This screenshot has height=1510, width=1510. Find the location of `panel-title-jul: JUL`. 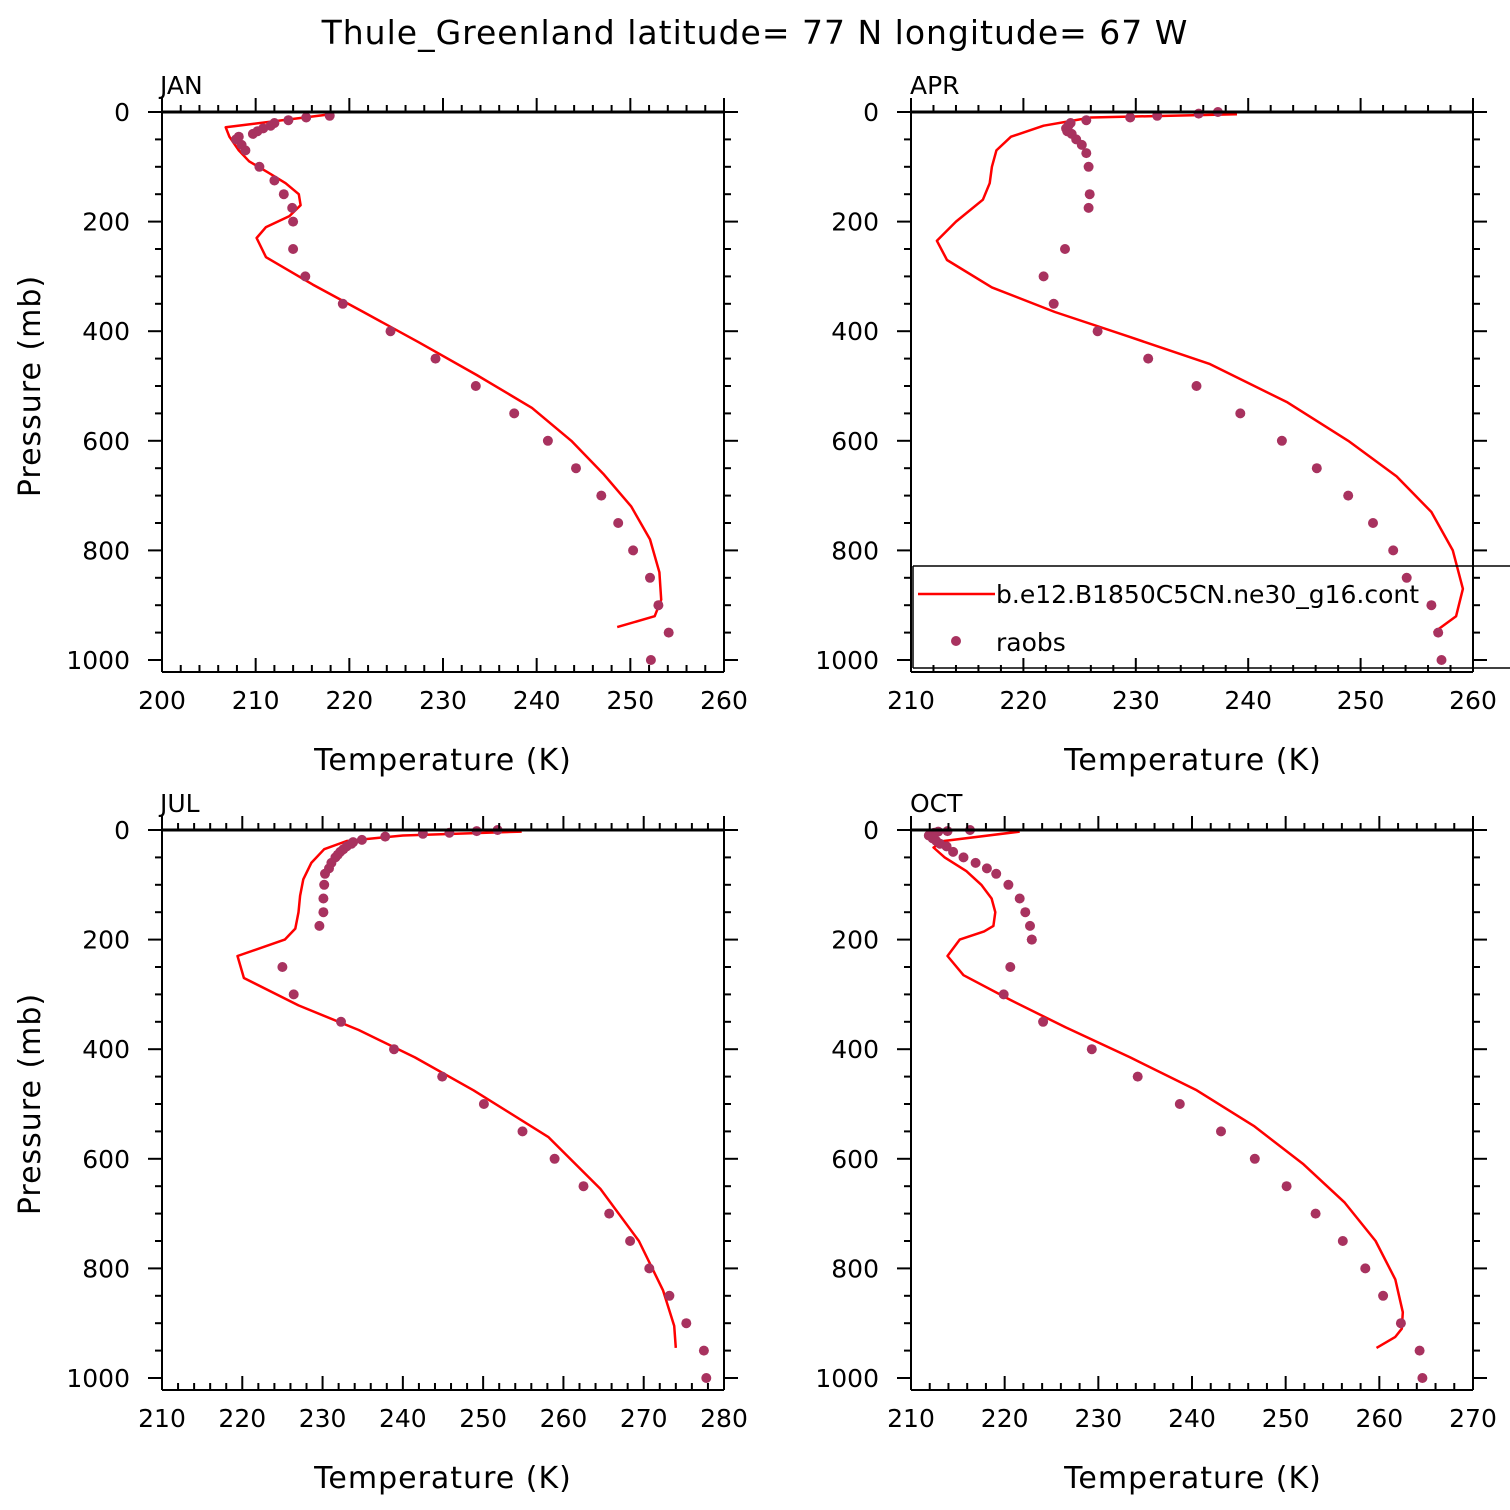

panel-title-jul: JUL is located at coordinates (179, 803).